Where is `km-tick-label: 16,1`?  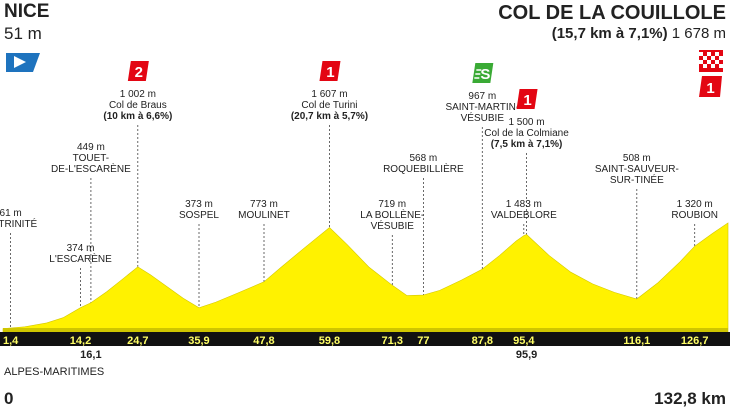
km-tick-label: 16,1 is located at coordinates (90, 355).